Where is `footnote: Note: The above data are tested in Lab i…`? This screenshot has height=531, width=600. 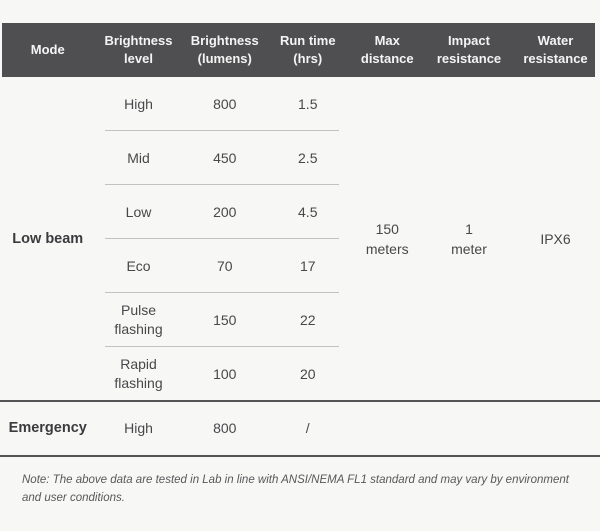 footnote: Note: The above data are tested in Lab i… is located at coordinates (295, 489).